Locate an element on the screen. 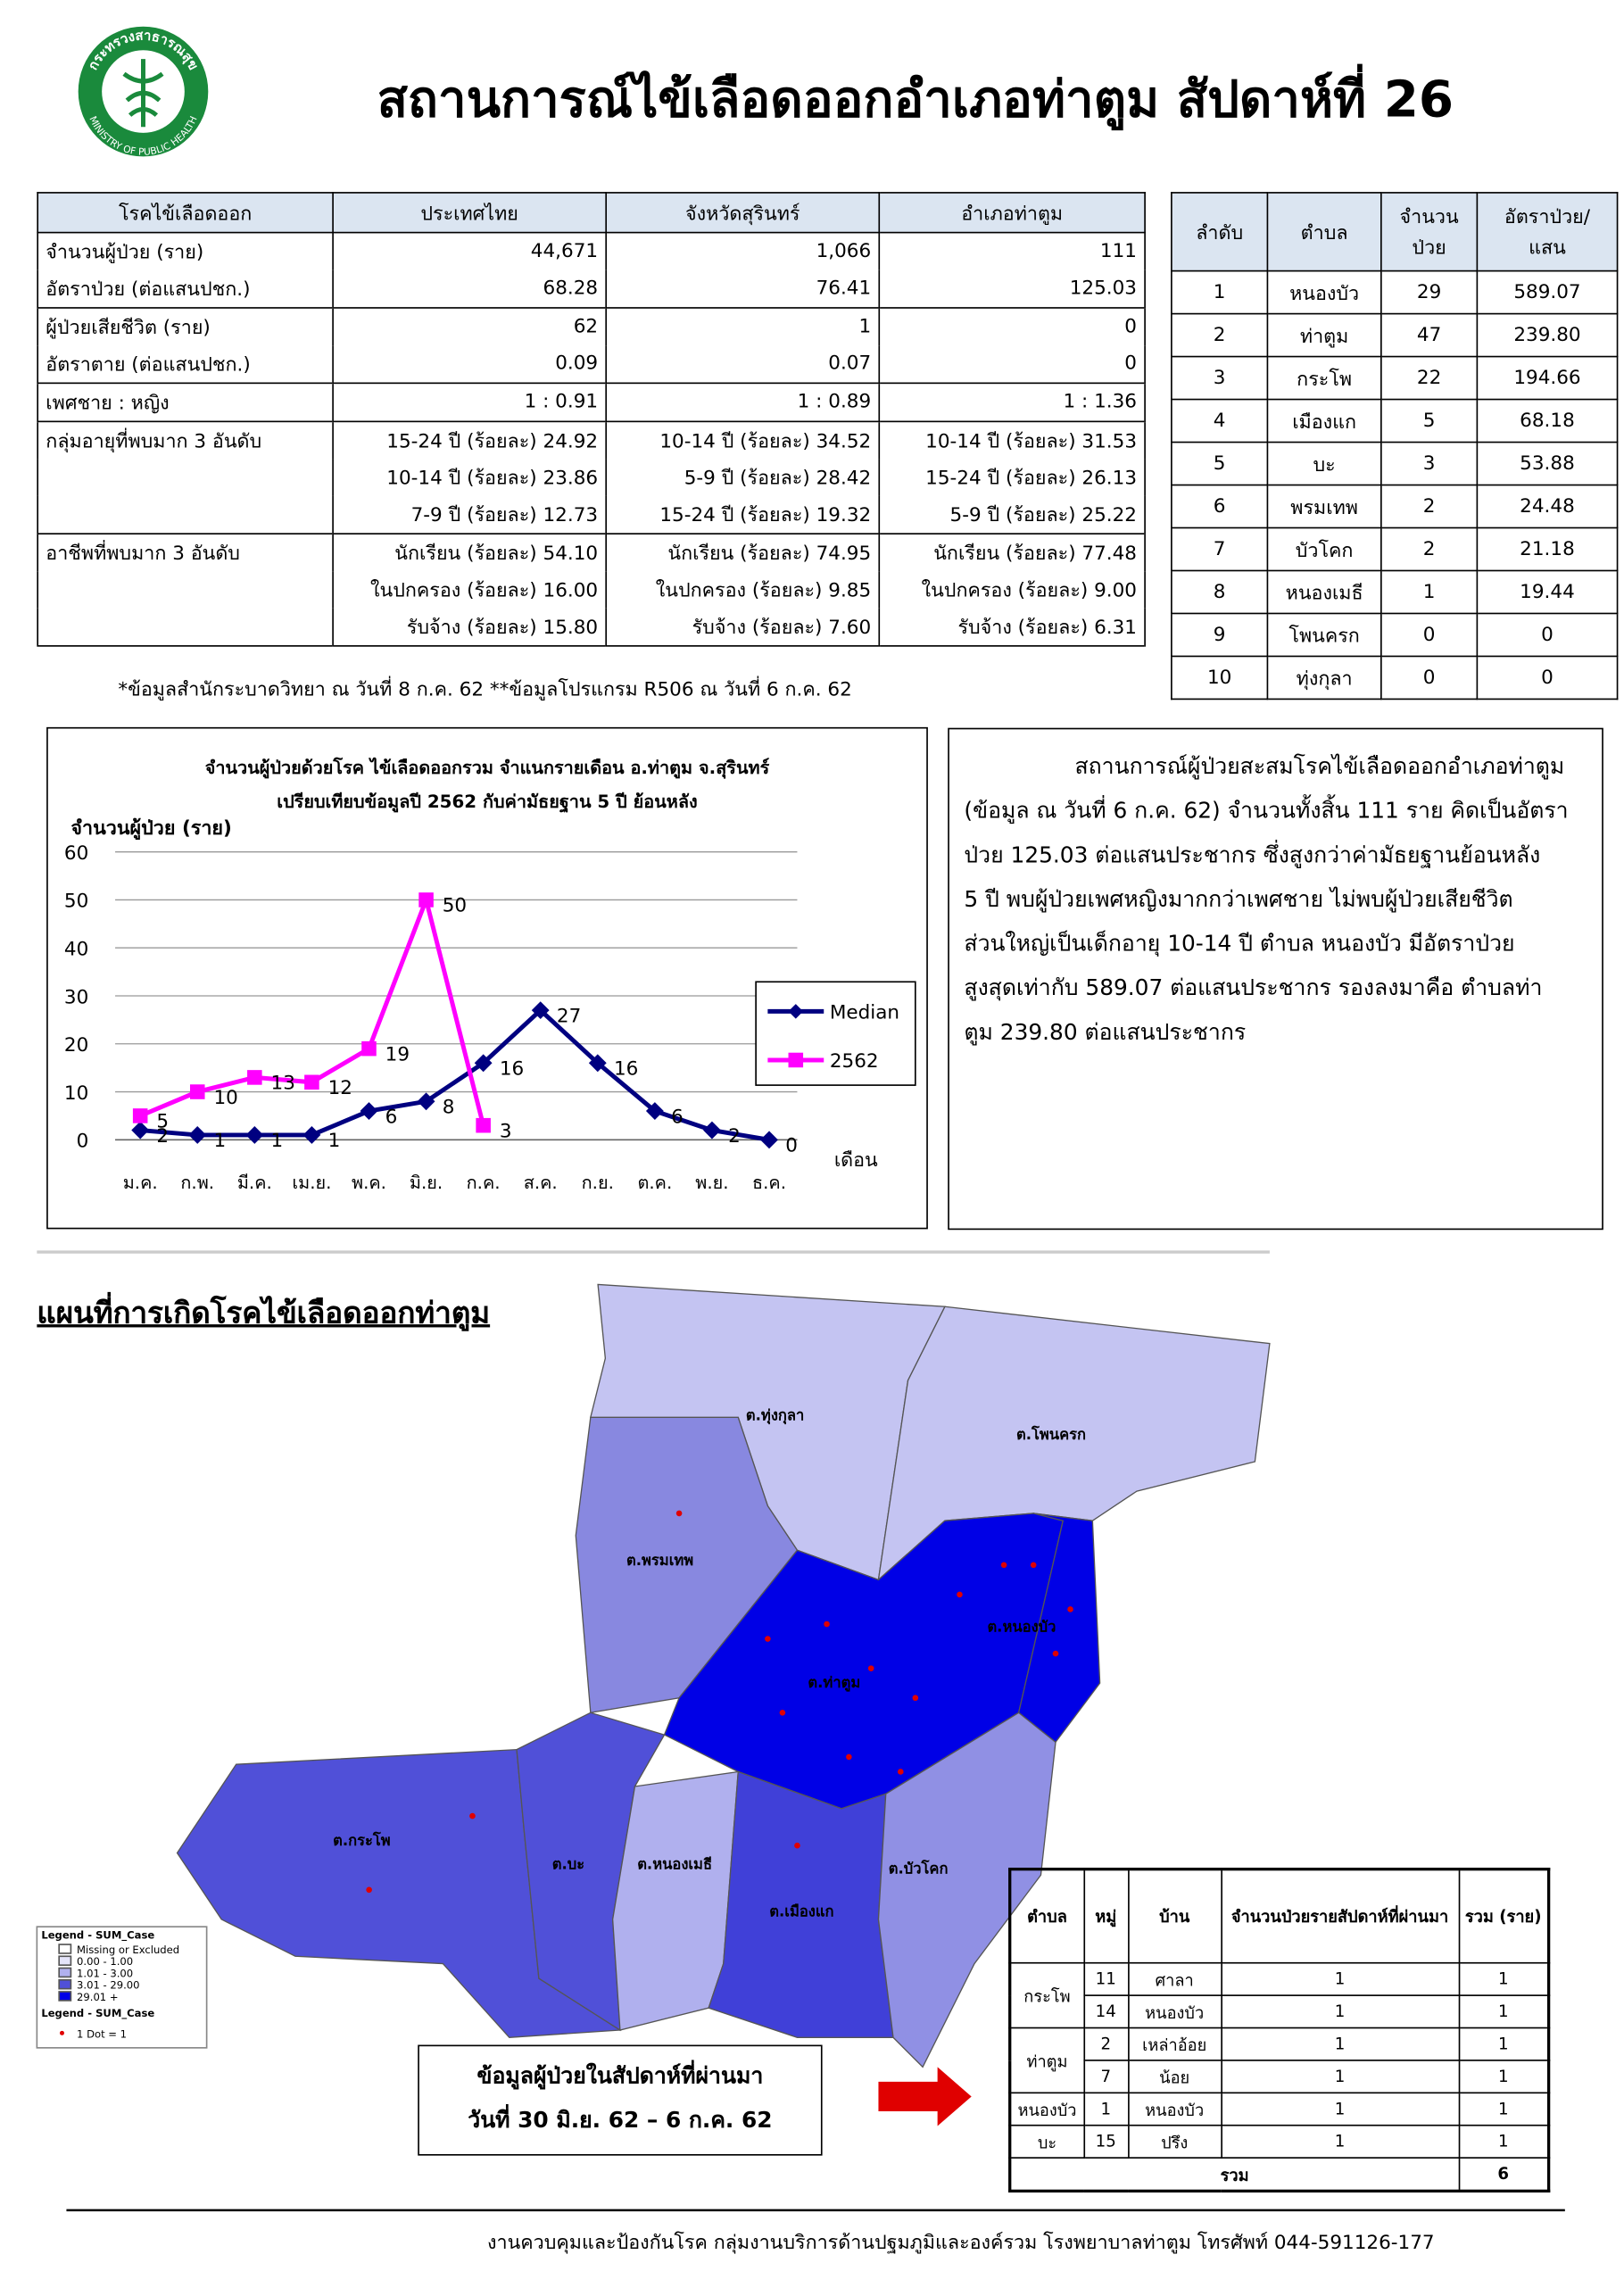 Image resolution: width=1624 pixels, height=2296 pixels. x-tick-label: ส.ค. is located at coordinates (541, 1183).